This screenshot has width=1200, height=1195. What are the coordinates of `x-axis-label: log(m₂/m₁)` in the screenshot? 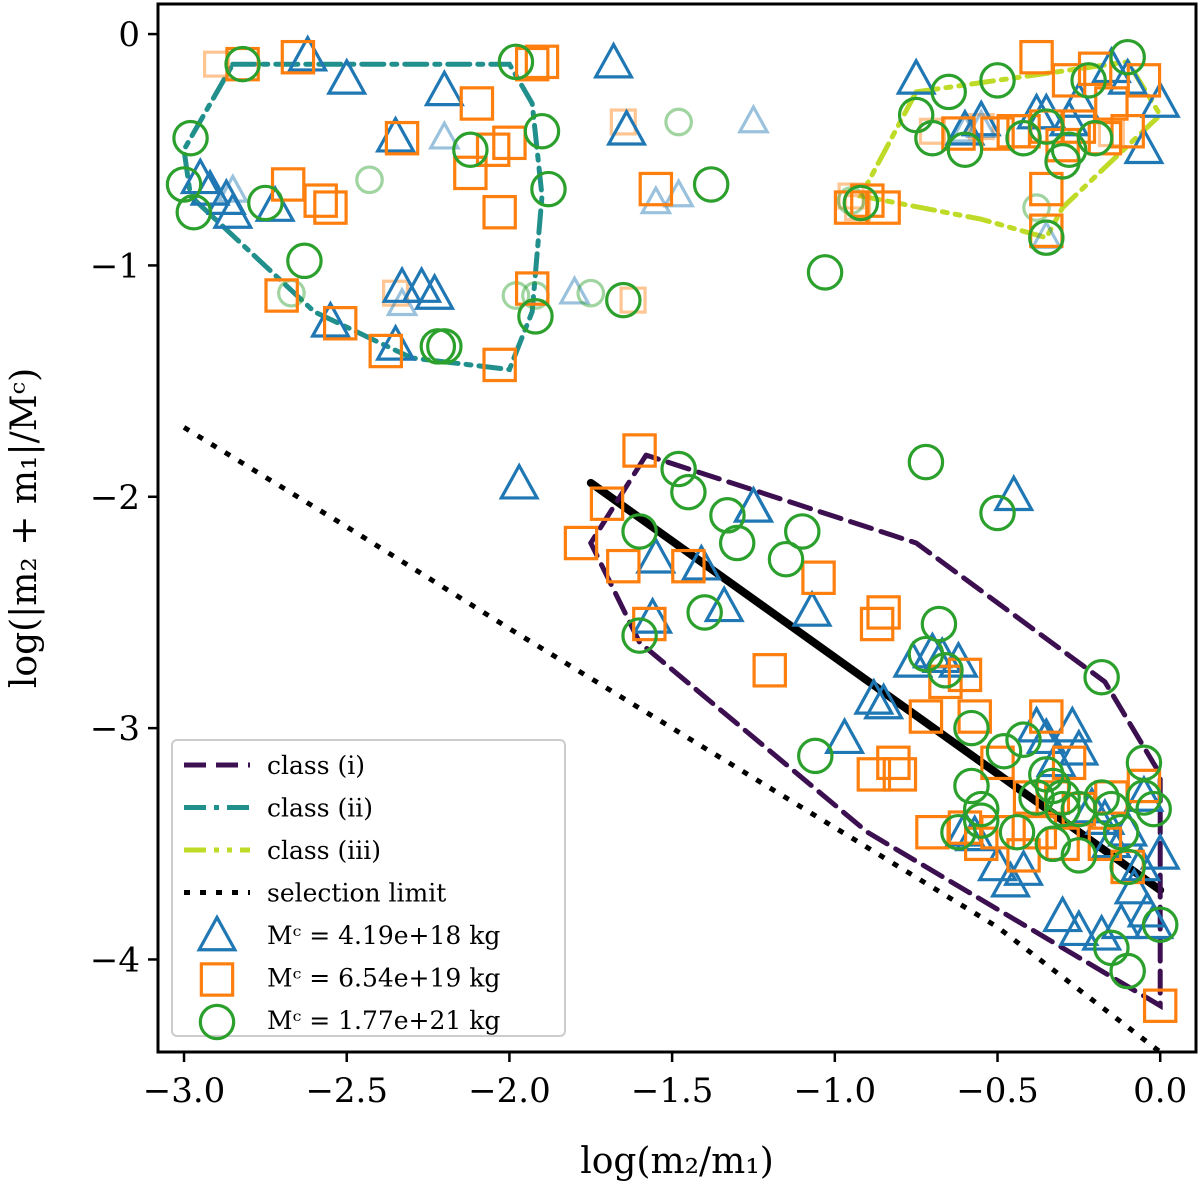 It's located at (677, 1161).